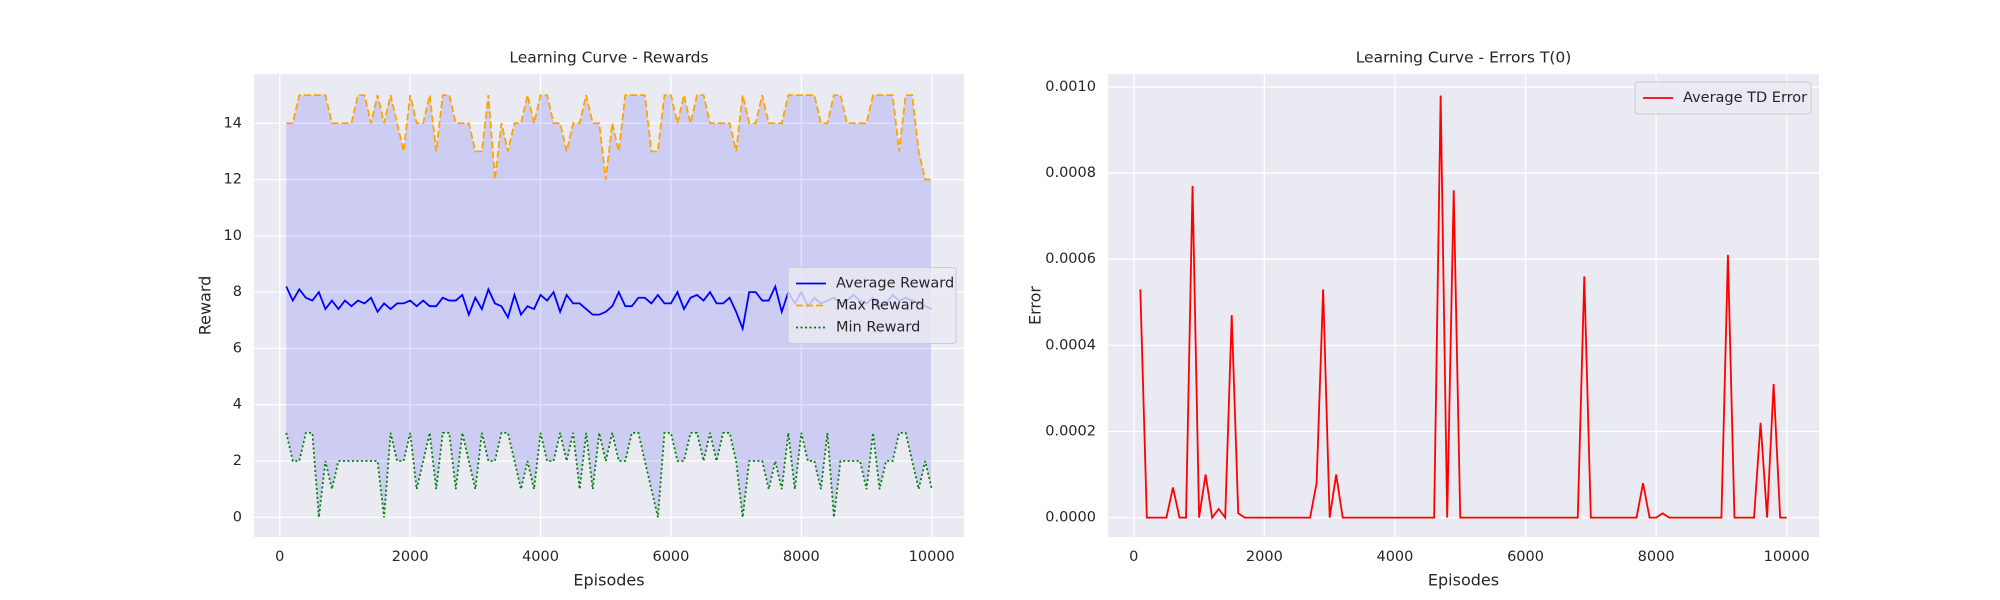 This screenshot has width=2000, height=600. I want to click on y-tick-label: 0.0002, so click(1070, 431).